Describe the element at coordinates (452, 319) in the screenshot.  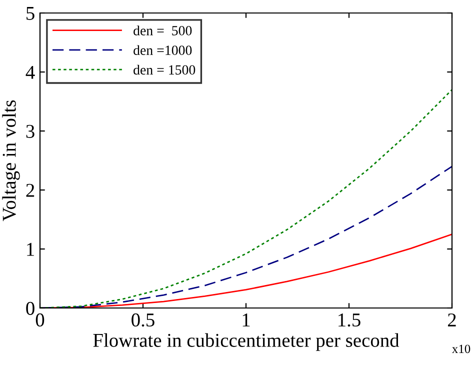
I see `x-tick-label: 2` at that location.